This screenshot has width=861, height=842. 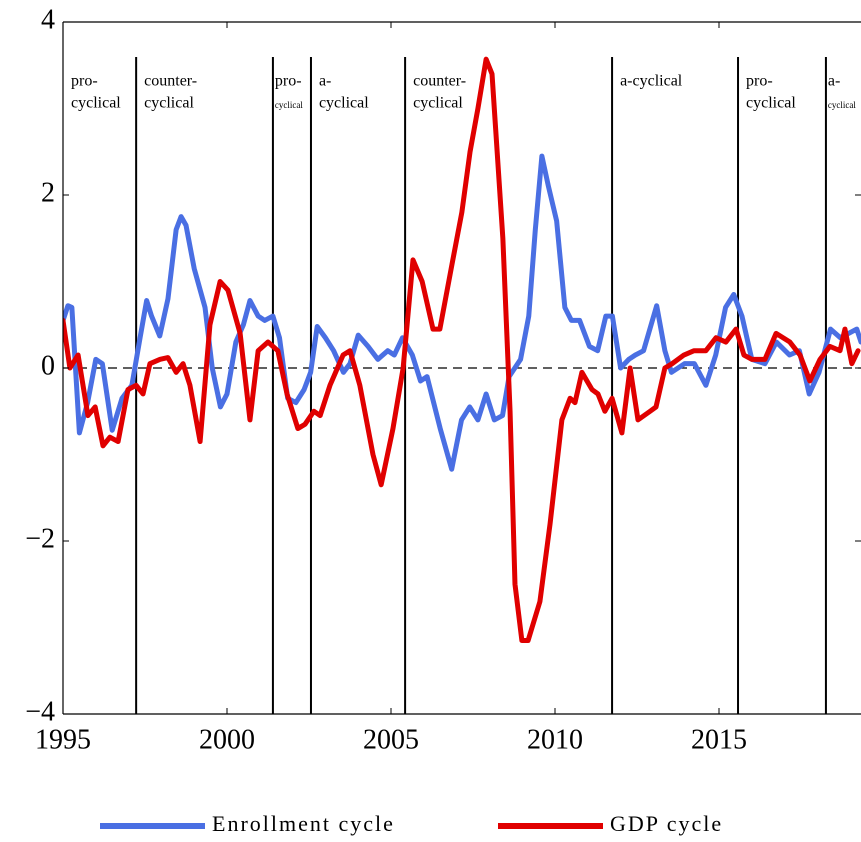 I want to click on x-tick-label: 2005, so click(x=391, y=739).